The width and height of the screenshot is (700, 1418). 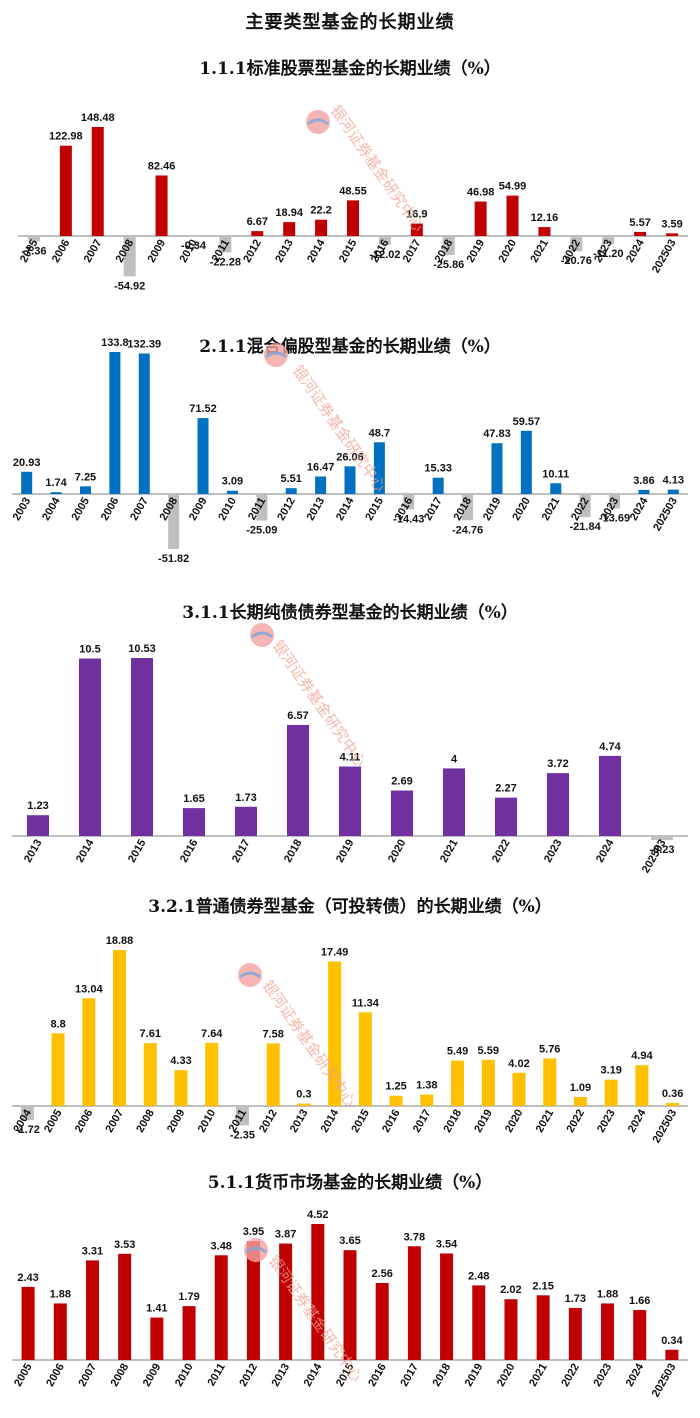 What do you see at coordinates (447, 1244) in the screenshot?
I see `data-label: 3.54` at bounding box center [447, 1244].